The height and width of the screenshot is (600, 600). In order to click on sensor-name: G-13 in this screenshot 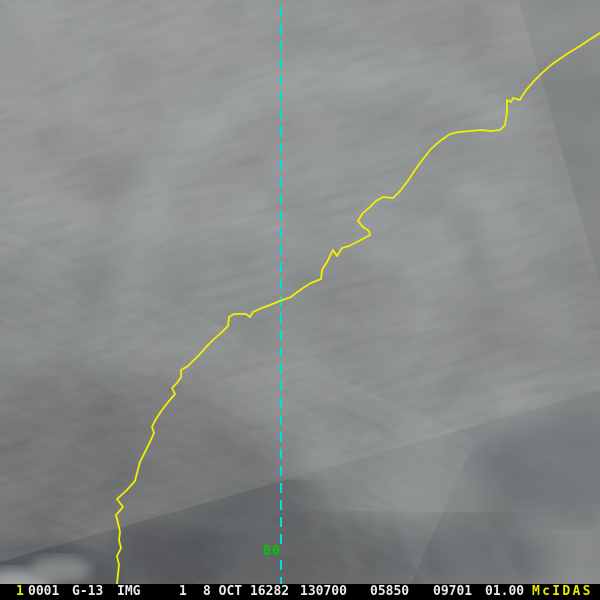, I will do `click(88, 591)`.